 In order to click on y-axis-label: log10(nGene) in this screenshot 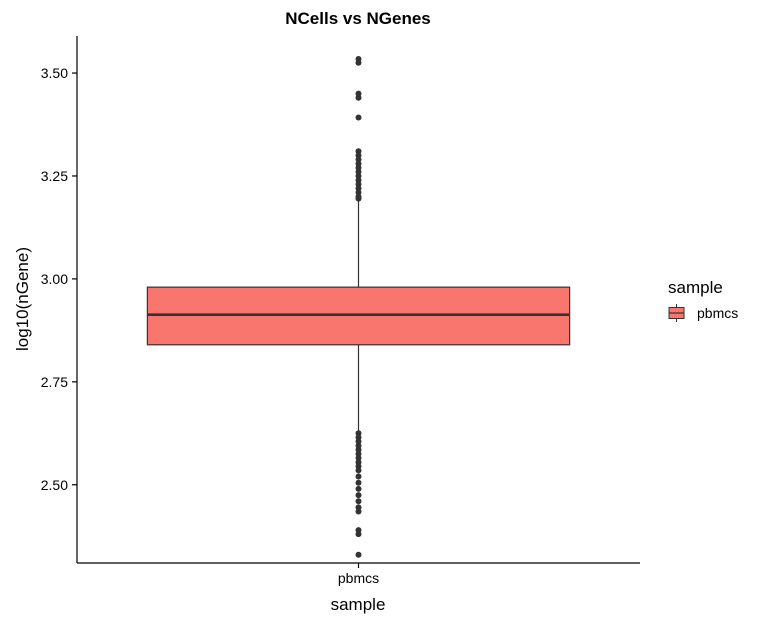, I will do `click(22, 299)`.